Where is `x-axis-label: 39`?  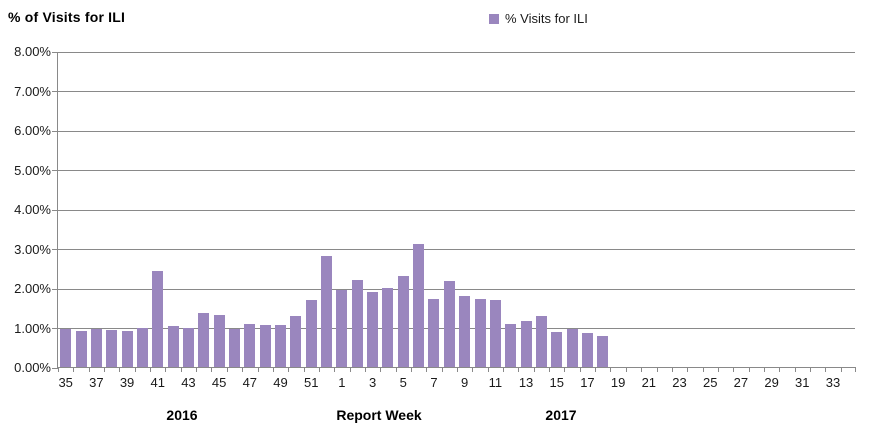
x-axis-label: 39 is located at coordinates (127, 382).